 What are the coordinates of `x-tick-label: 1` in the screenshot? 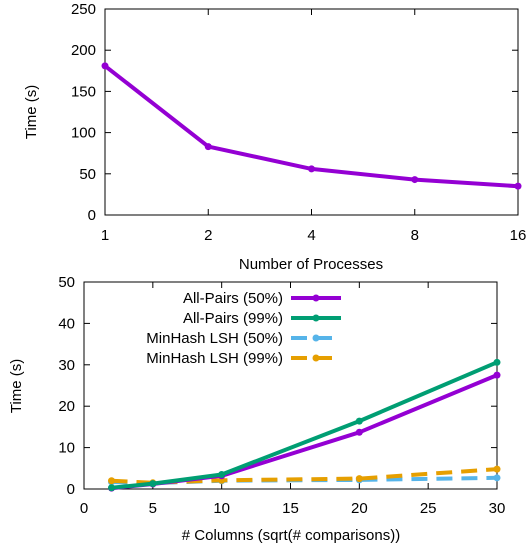 It's located at (105, 235).